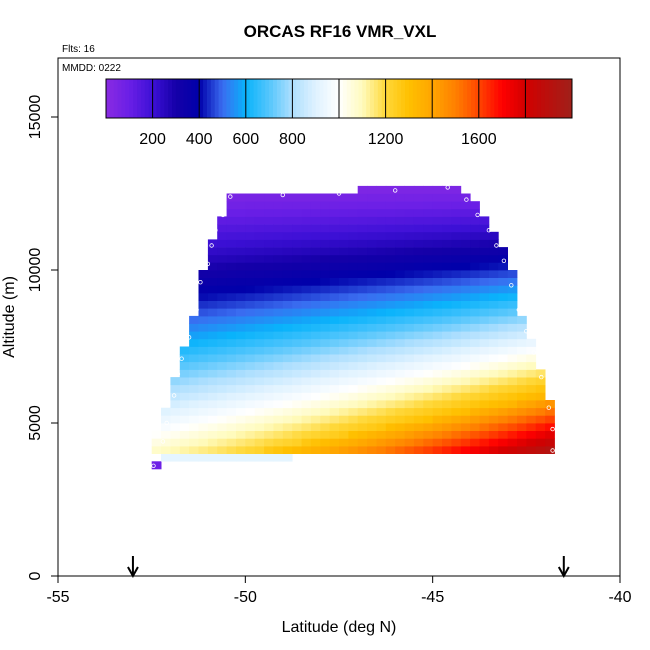 This screenshot has width=650, height=650. Describe the element at coordinates (339, 98) in the screenshot. I see `colorbar-frame` at that location.